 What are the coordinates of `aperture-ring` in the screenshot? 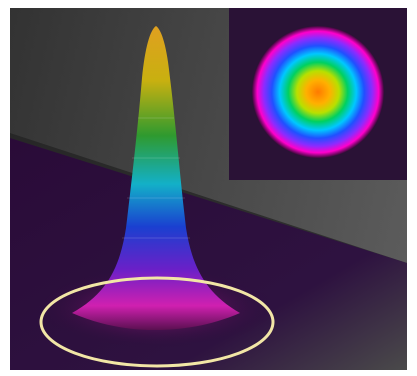 It's located at (157, 322).